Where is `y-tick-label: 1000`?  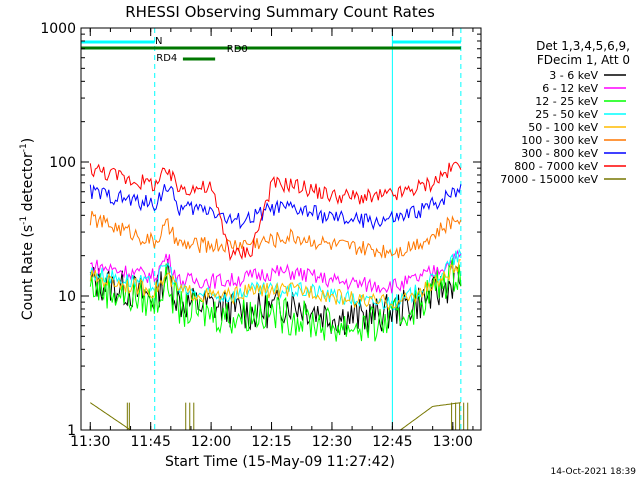
y-tick-label: 1000 is located at coordinates (58, 29).